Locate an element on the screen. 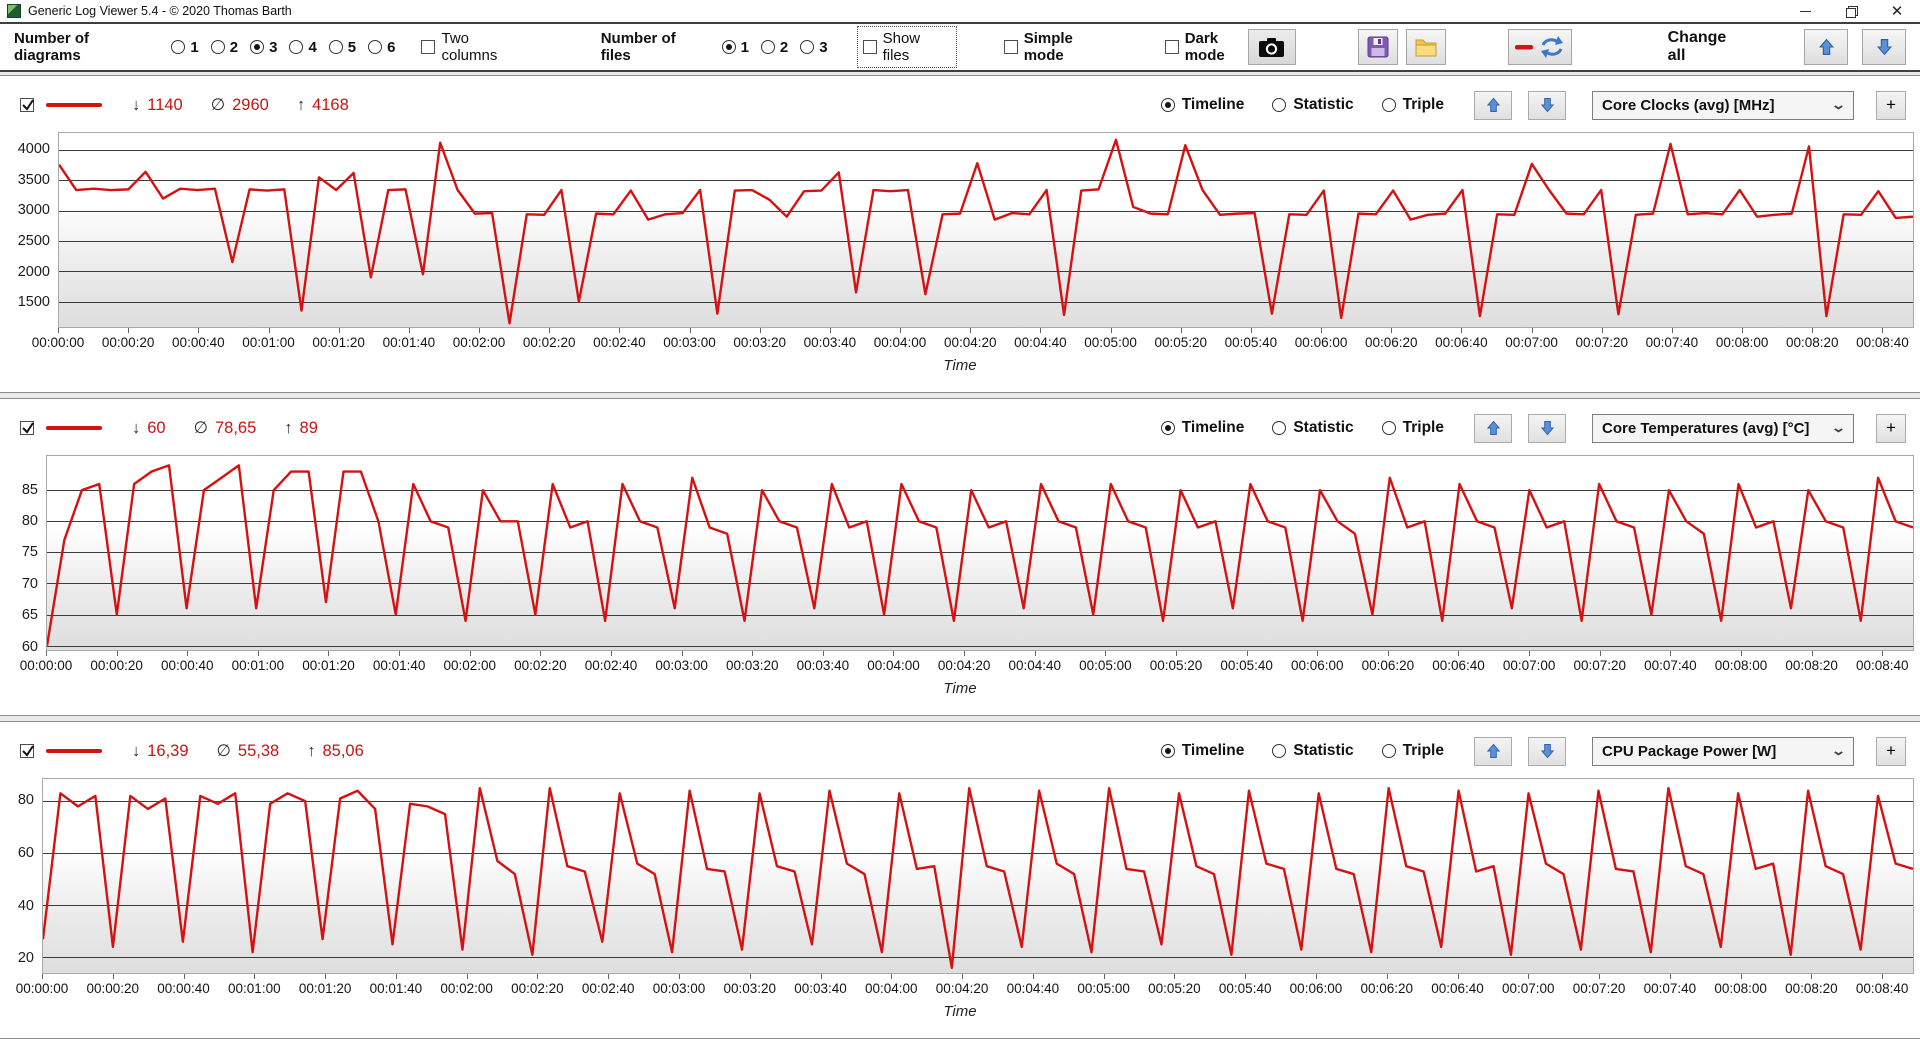  x-tick-label: 00:06:20 is located at coordinates (1387, 988).